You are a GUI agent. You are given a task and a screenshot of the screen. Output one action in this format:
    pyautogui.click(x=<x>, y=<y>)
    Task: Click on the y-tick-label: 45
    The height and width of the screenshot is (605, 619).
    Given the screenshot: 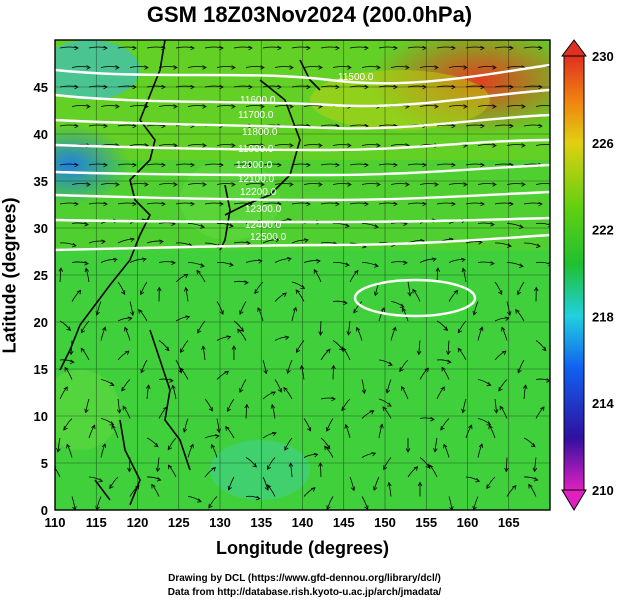 What is the action you would take?
    pyautogui.click(x=41, y=87)
    